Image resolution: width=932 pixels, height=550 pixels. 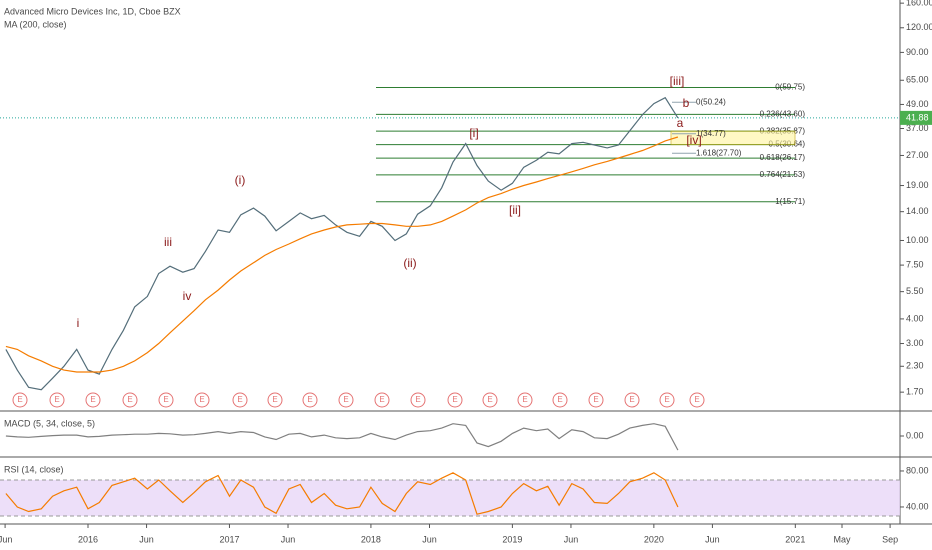 I want to click on y-tick-label: 7.50, so click(x=915, y=264).